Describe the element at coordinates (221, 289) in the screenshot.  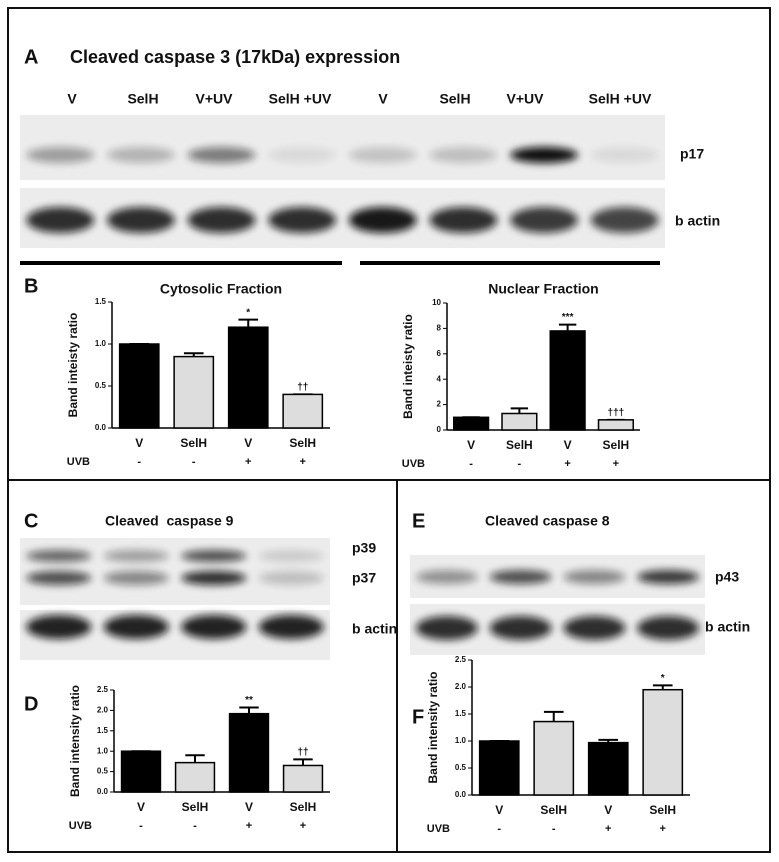
I see `chart-title: Cytosolic Fraction` at that location.